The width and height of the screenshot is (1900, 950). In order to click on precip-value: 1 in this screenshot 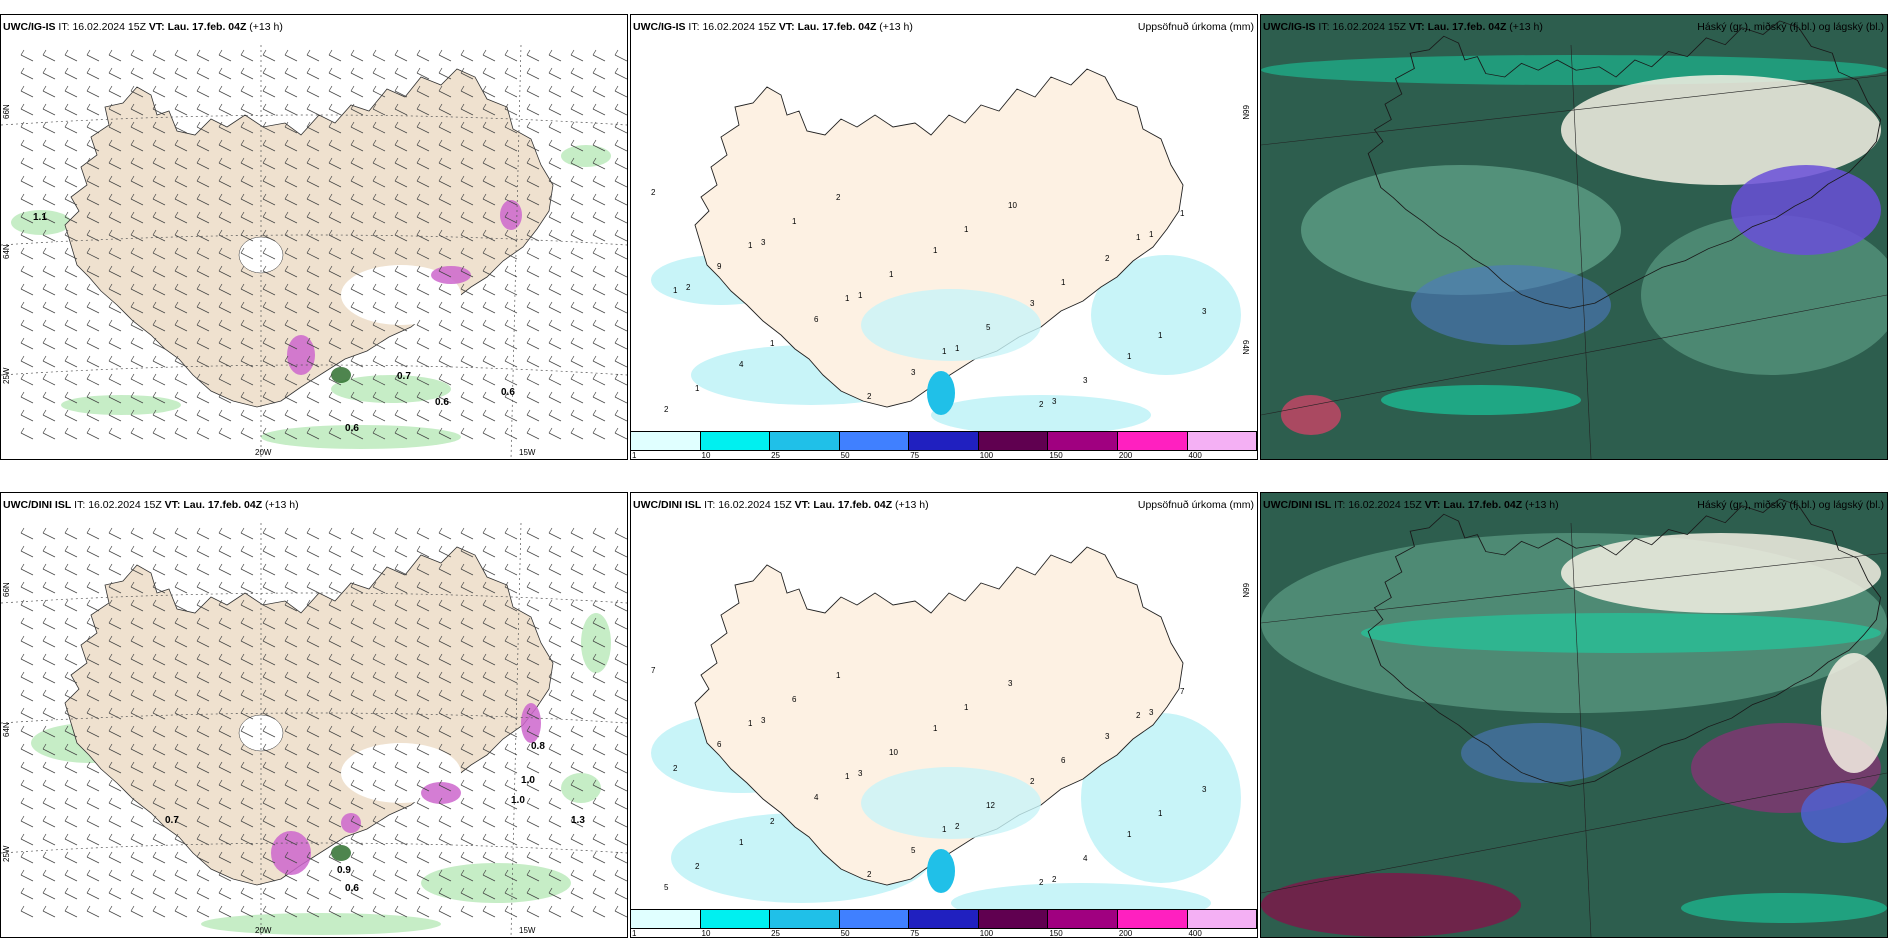, I will do `click(847, 776)`.